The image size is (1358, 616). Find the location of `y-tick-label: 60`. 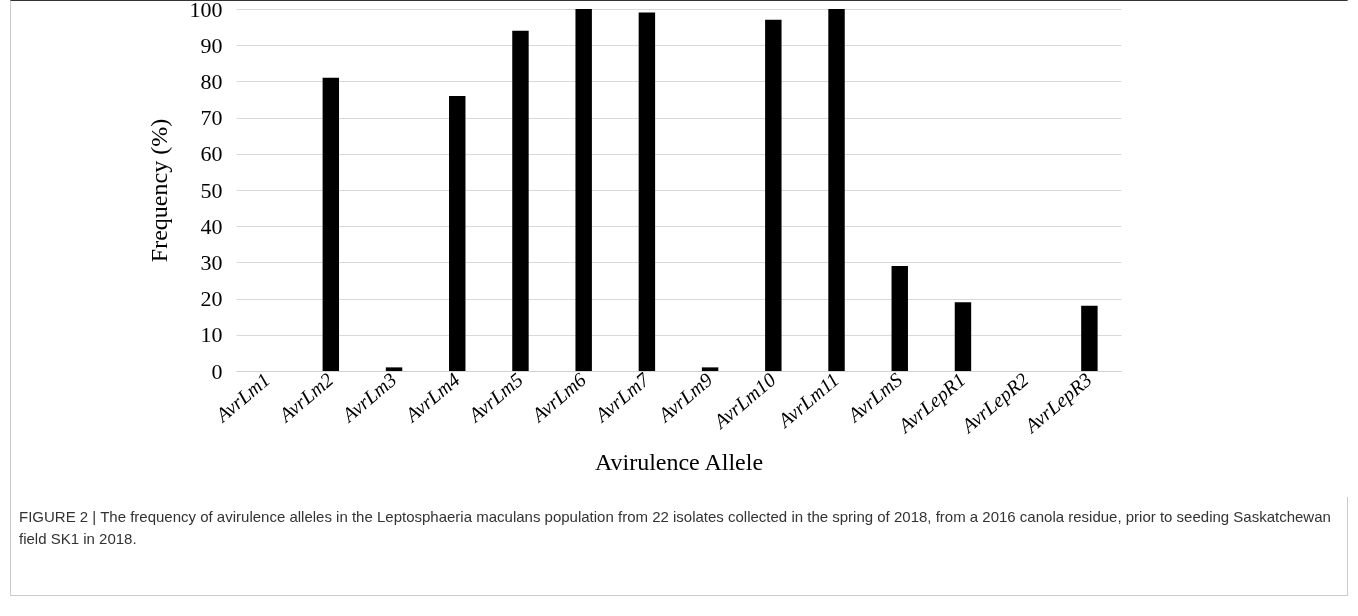

y-tick-label: 60 is located at coordinates (211, 154).